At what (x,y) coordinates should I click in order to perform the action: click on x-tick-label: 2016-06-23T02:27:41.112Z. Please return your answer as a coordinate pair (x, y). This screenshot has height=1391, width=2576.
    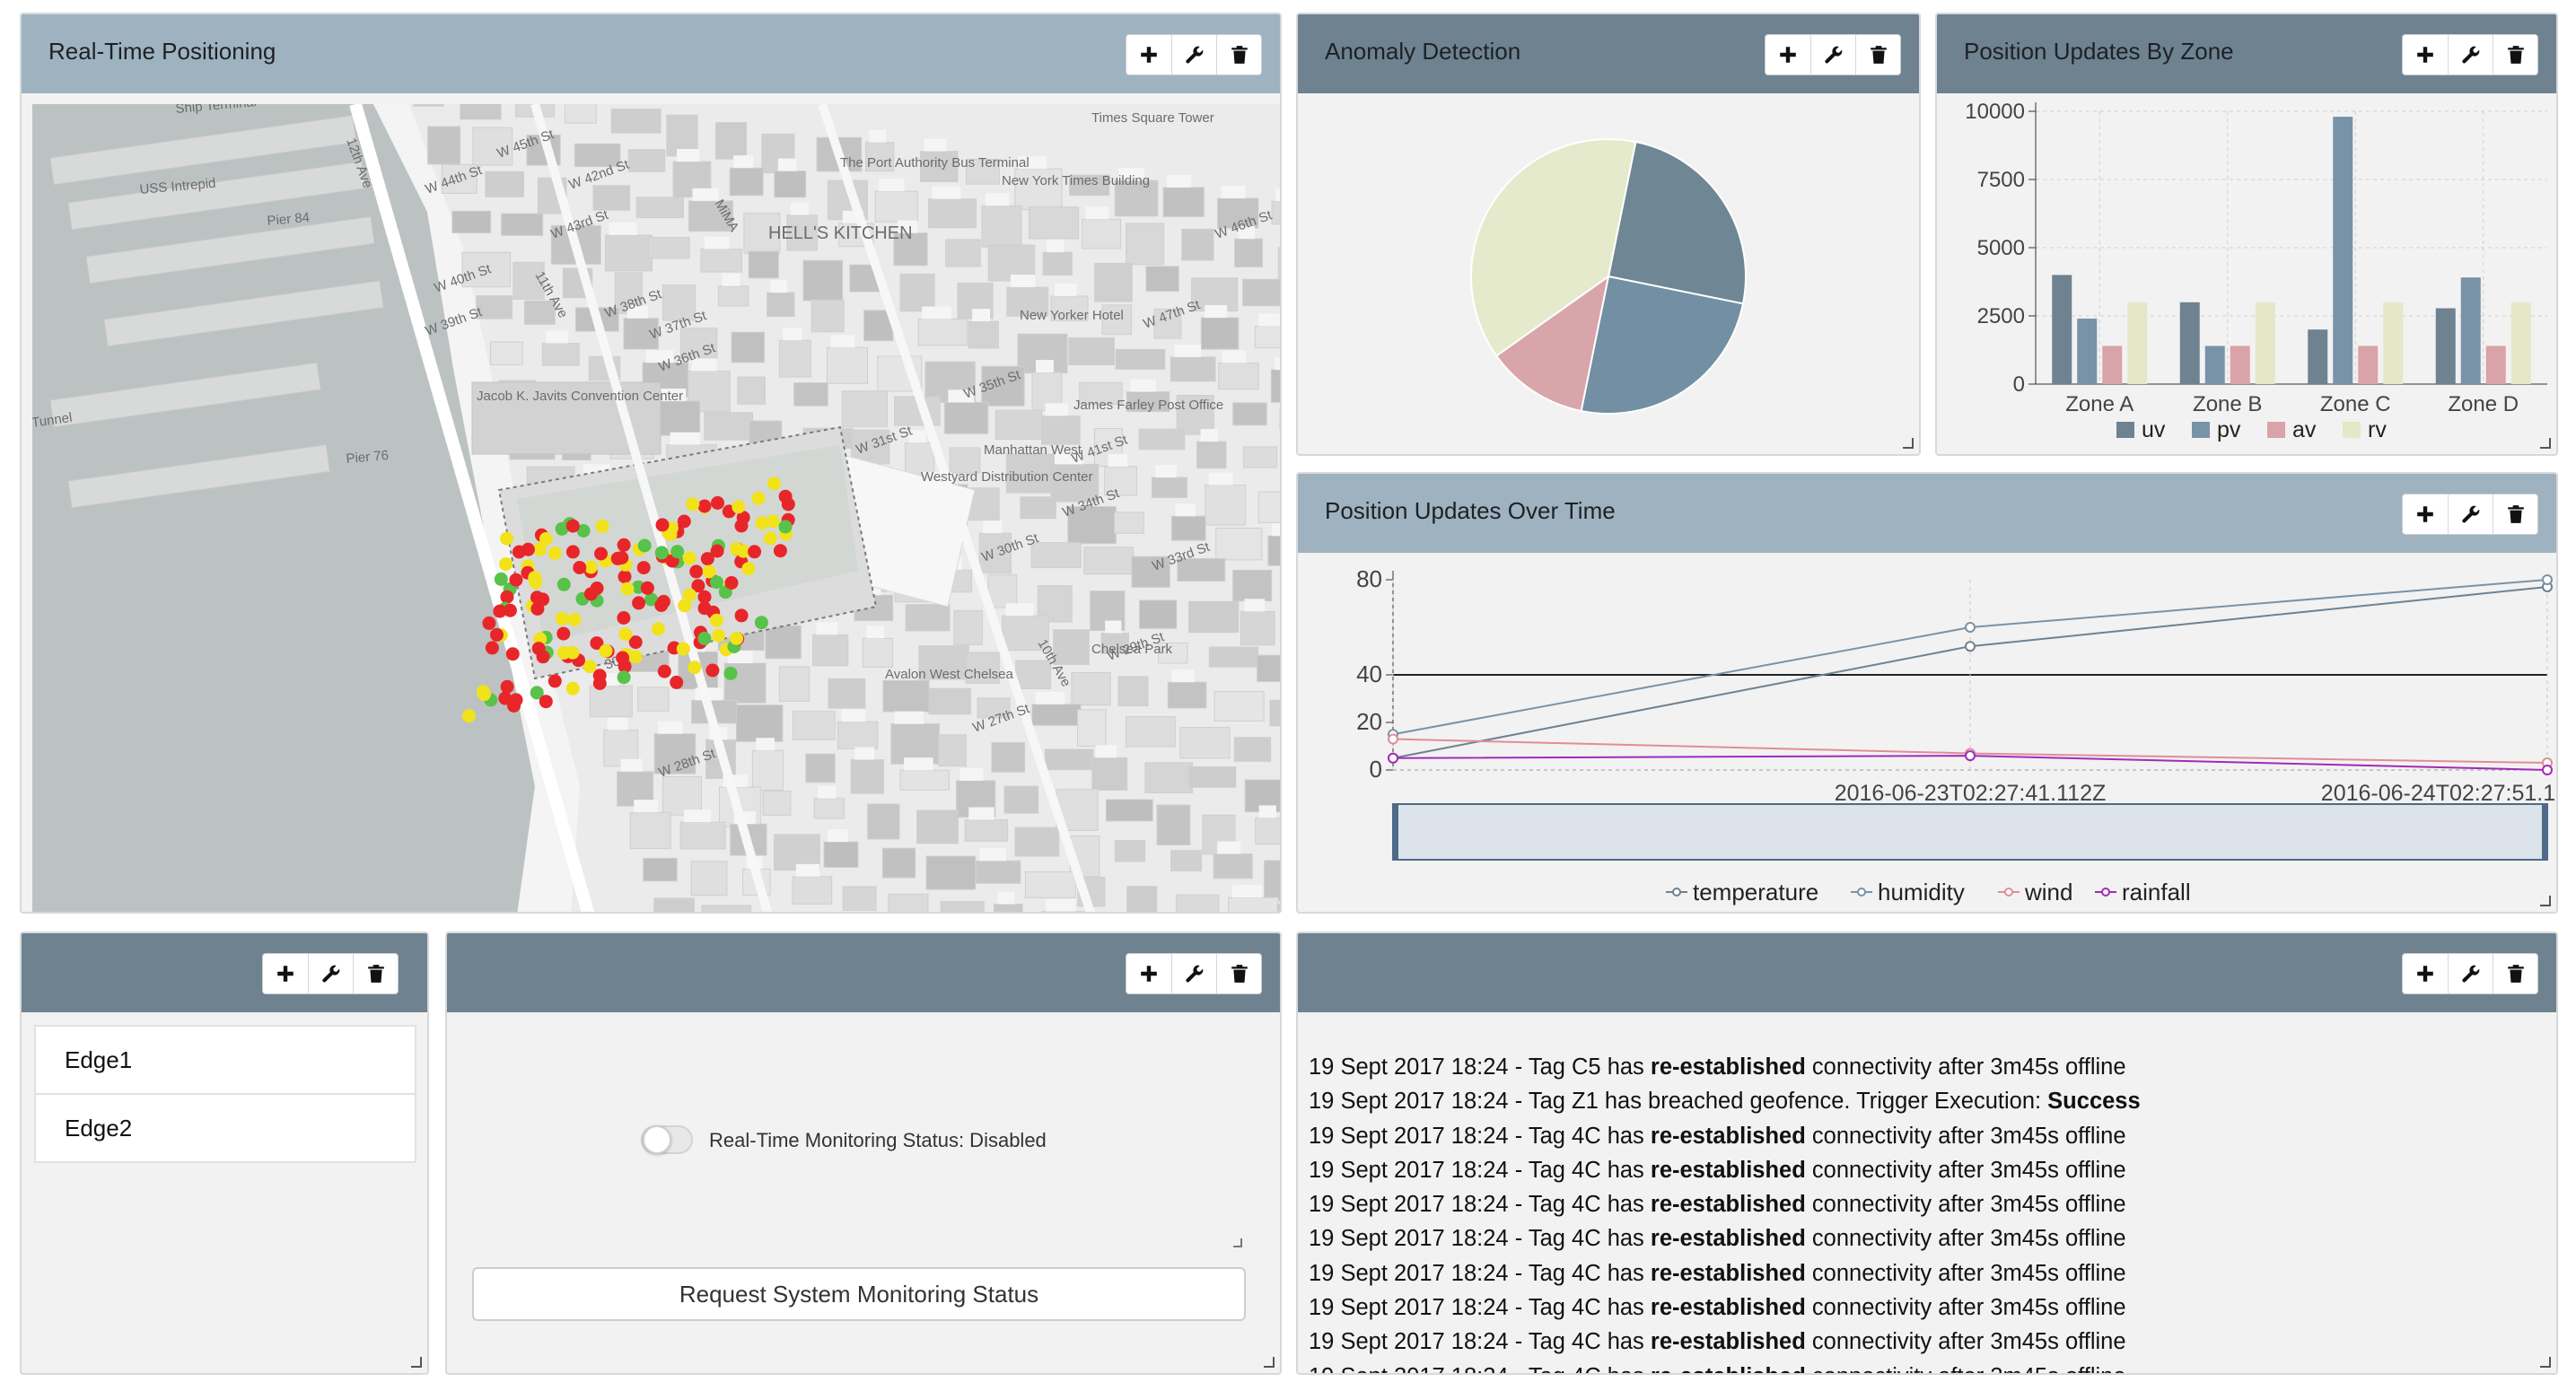
    Looking at the image, I should click on (1971, 793).